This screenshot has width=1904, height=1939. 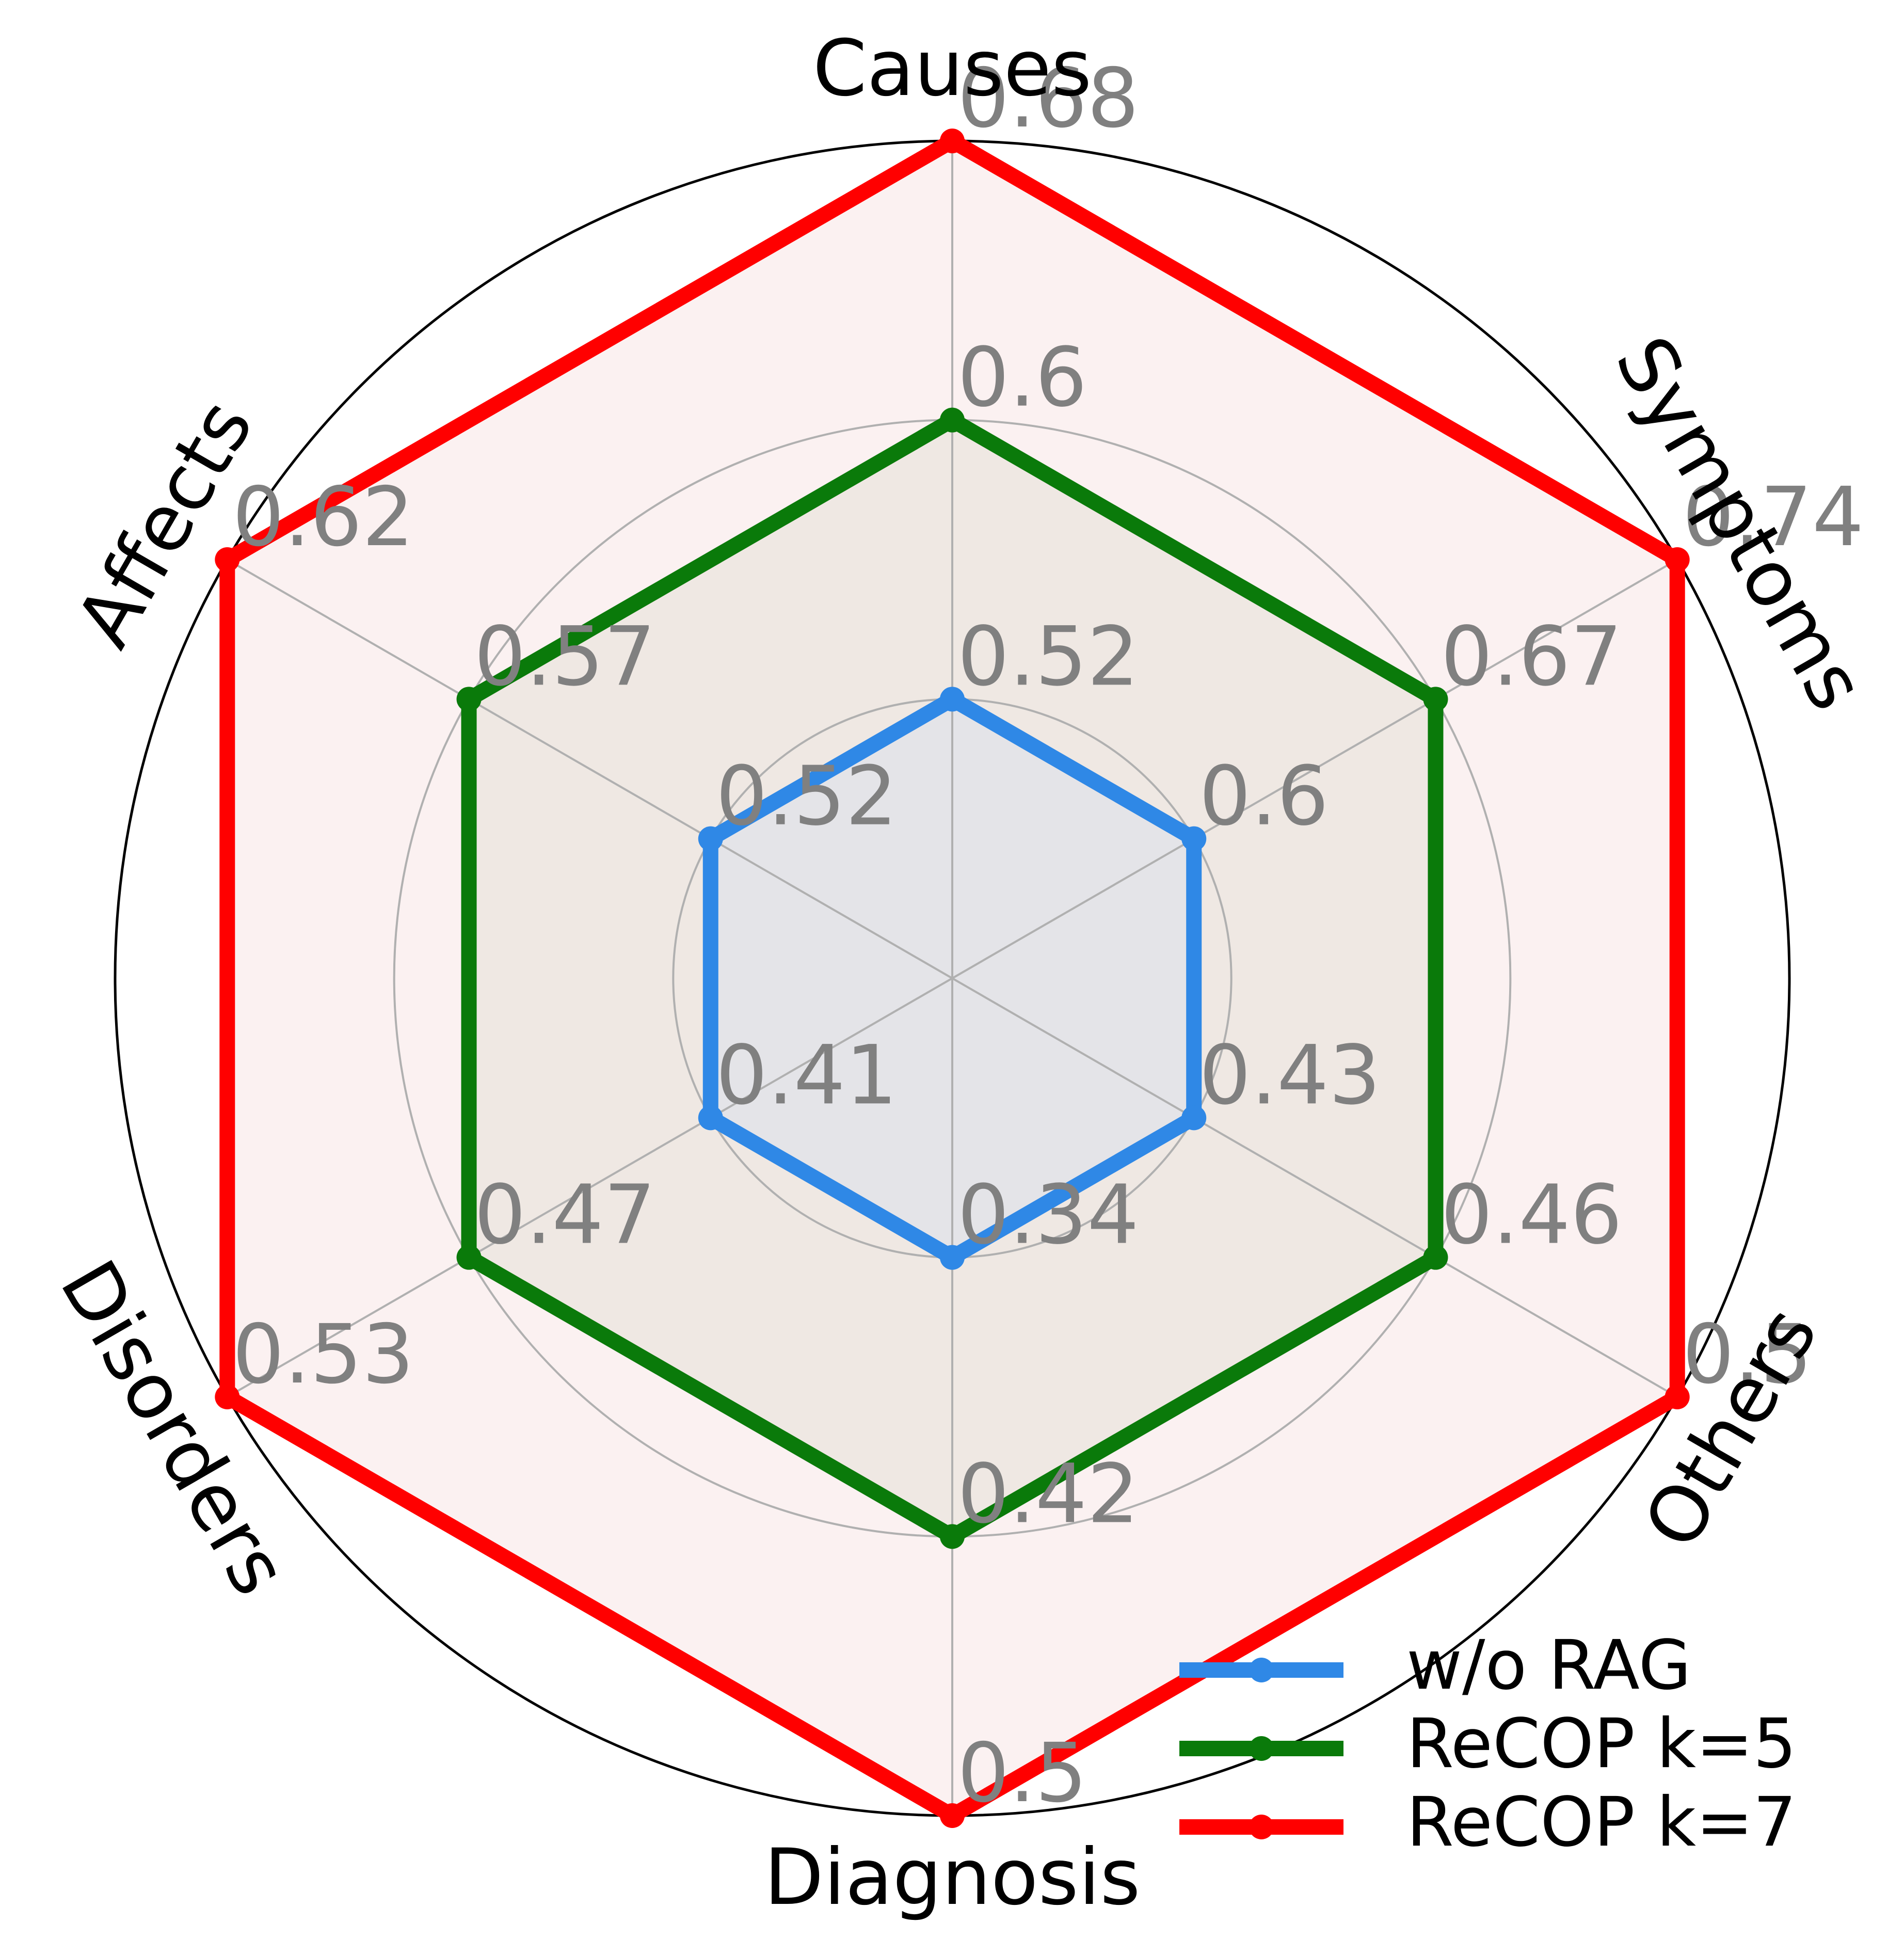 What do you see at coordinates (1548, 1665) in the screenshot?
I see `legend-label: w/o RAG` at bounding box center [1548, 1665].